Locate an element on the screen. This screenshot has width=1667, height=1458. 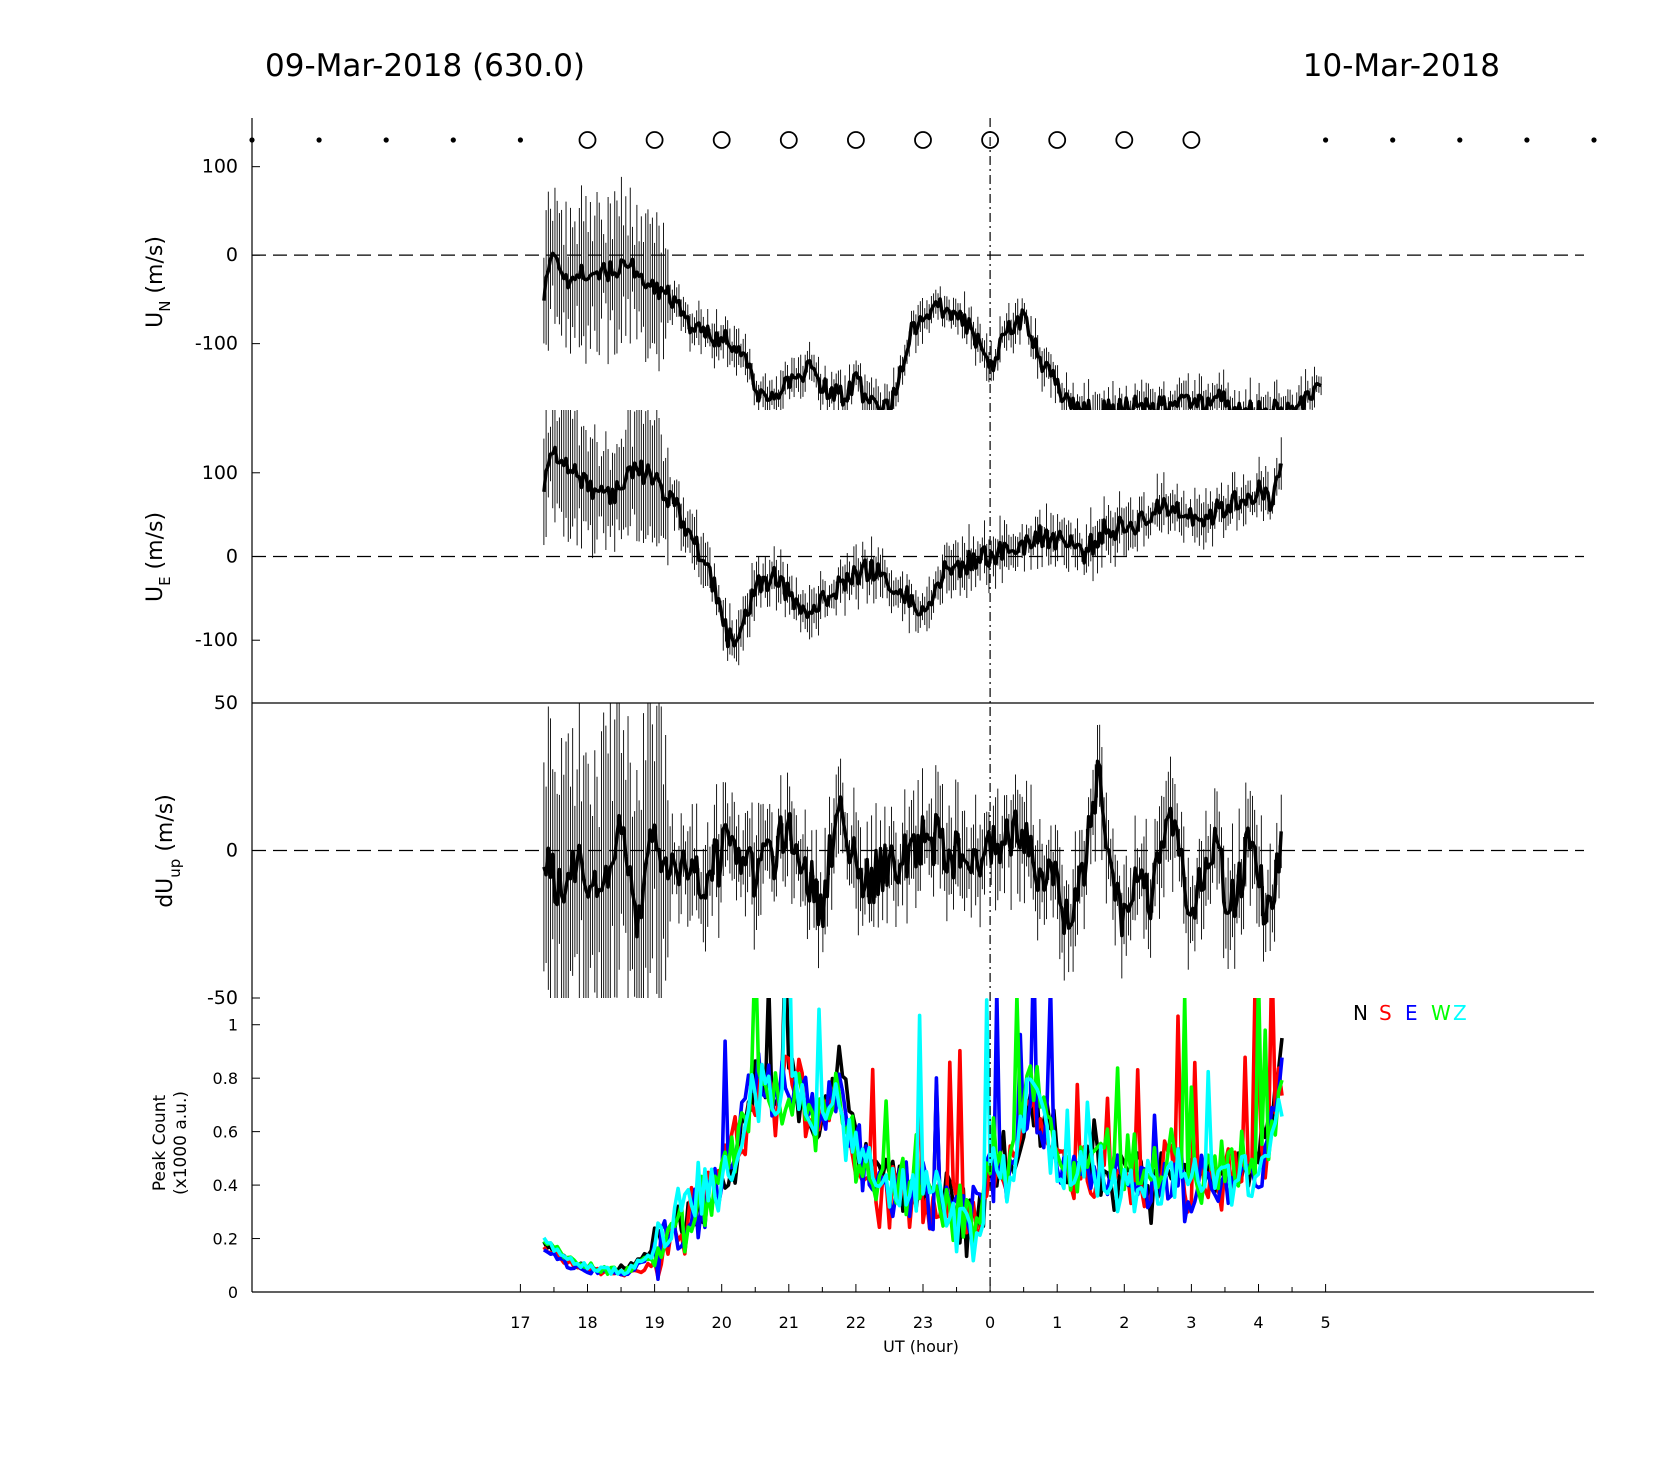
y-tick-label-peak: 0.2 is located at coordinates (225, 1239).